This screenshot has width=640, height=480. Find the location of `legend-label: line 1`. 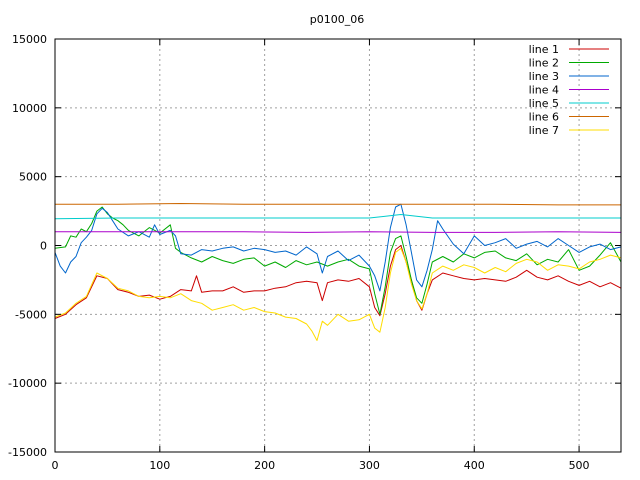

legend-label: line 1 is located at coordinates (544, 49).